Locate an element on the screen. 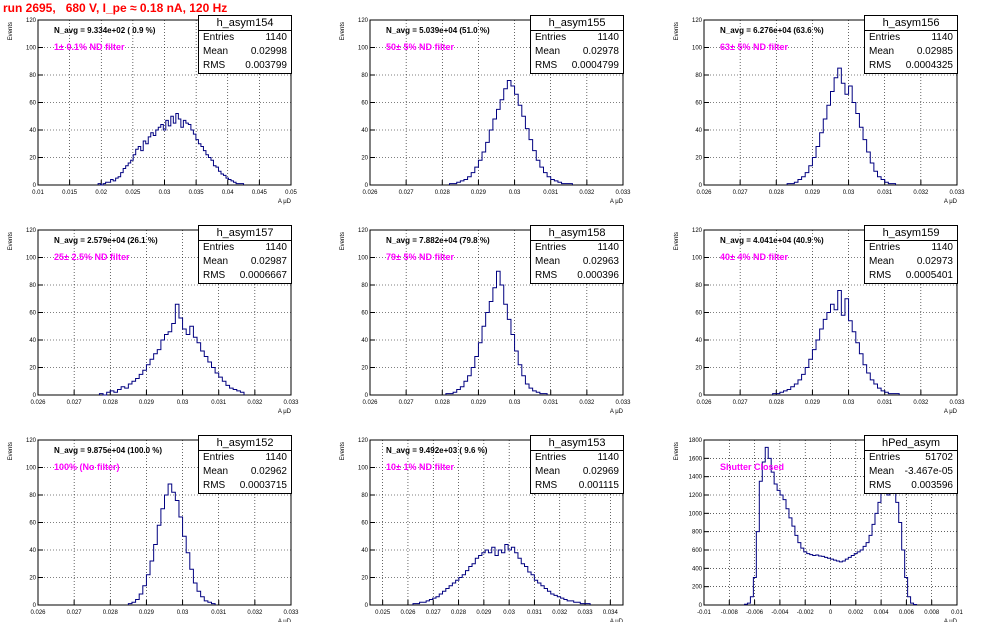  stats-value: 0.000396 is located at coordinates (598, 275).